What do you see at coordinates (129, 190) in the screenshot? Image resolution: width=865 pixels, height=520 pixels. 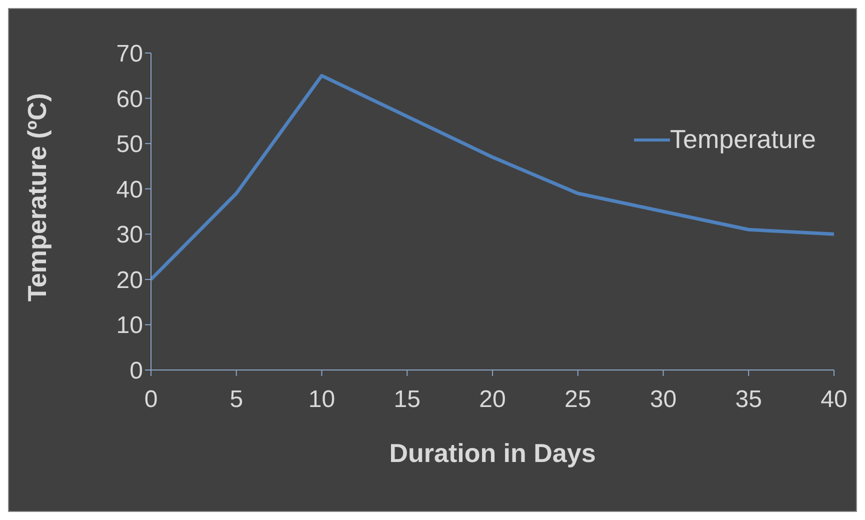 I see `y-tick-label: 40` at bounding box center [129, 190].